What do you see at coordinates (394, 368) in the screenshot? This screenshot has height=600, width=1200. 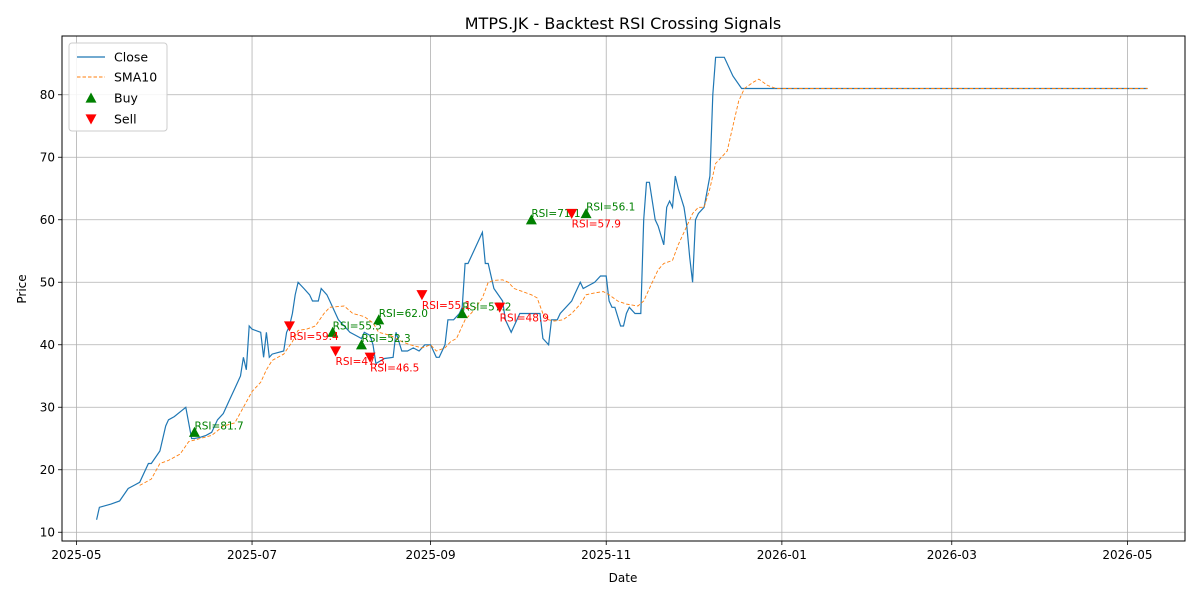 I see `sell-annotation: RSI=46.5` at bounding box center [394, 368].